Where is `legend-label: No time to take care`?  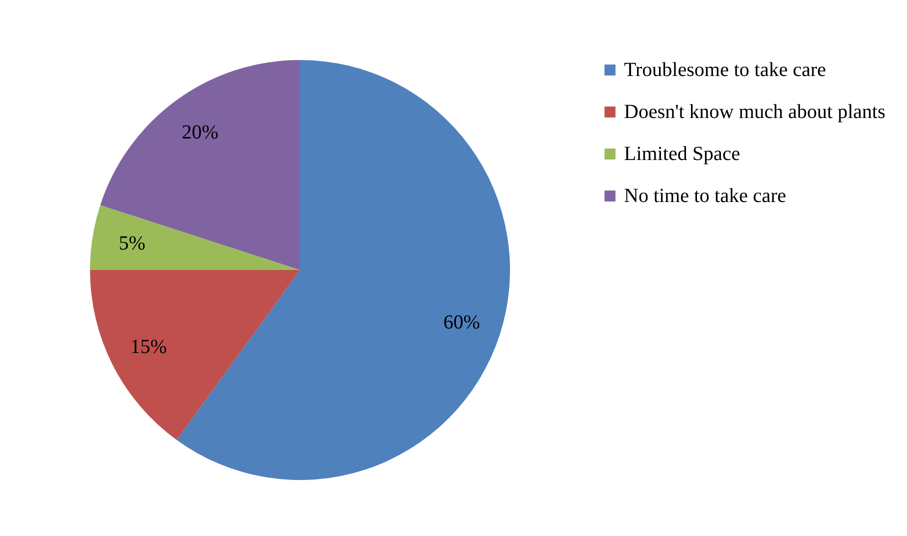 legend-label: No time to take care is located at coordinates (705, 196).